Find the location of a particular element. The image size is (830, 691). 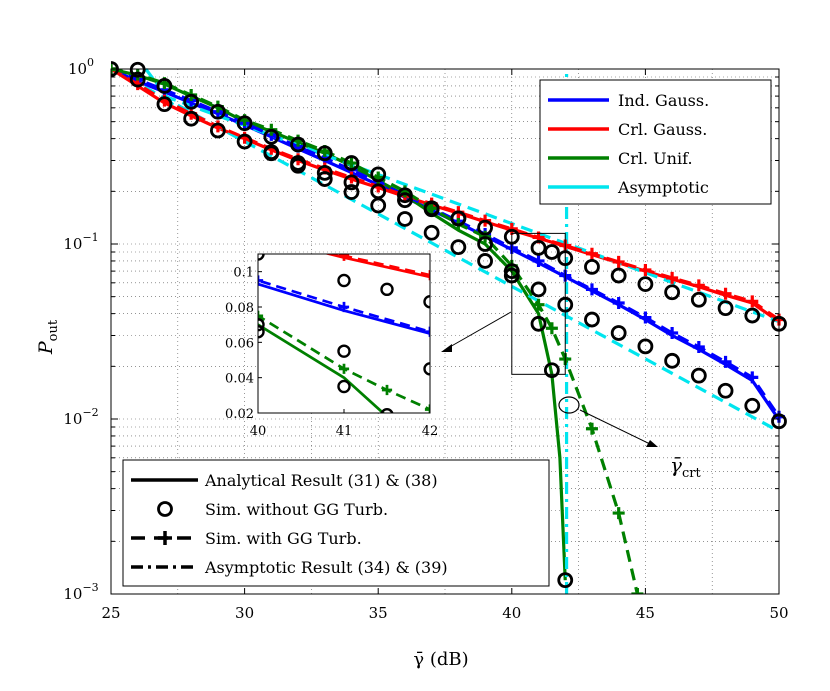

y-tick-label: 10⁰ is located at coordinates (81, 67).